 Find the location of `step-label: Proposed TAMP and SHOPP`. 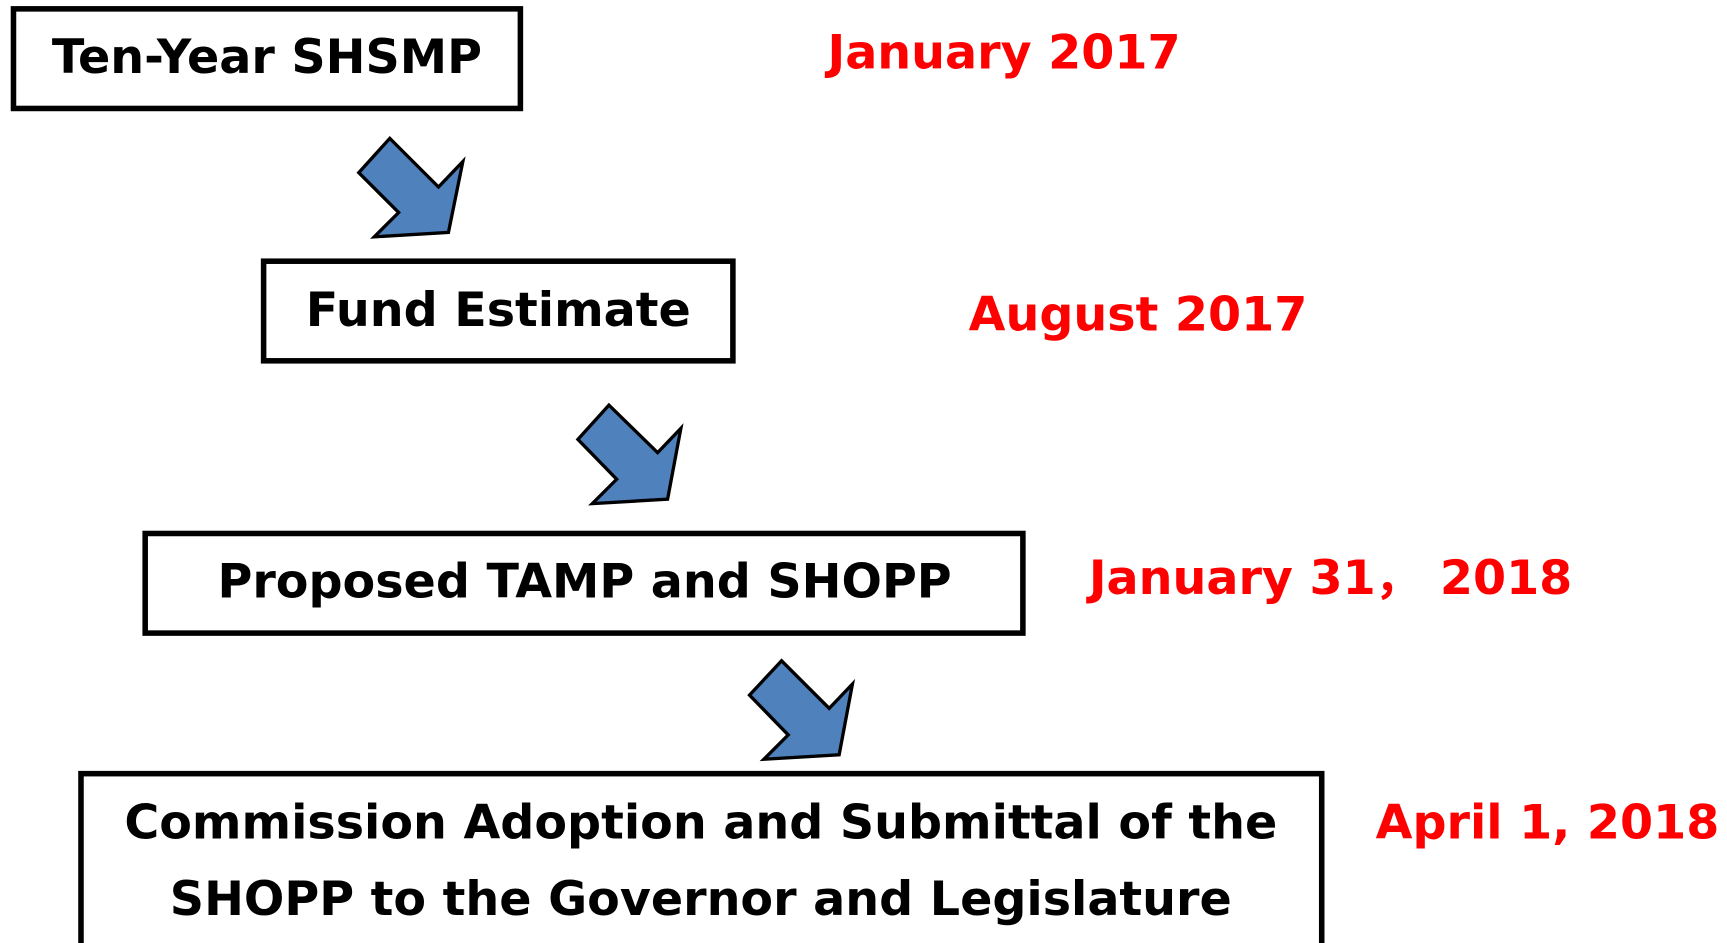

step-label: Proposed TAMP and SHOPP is located at coordinates (584, 581).